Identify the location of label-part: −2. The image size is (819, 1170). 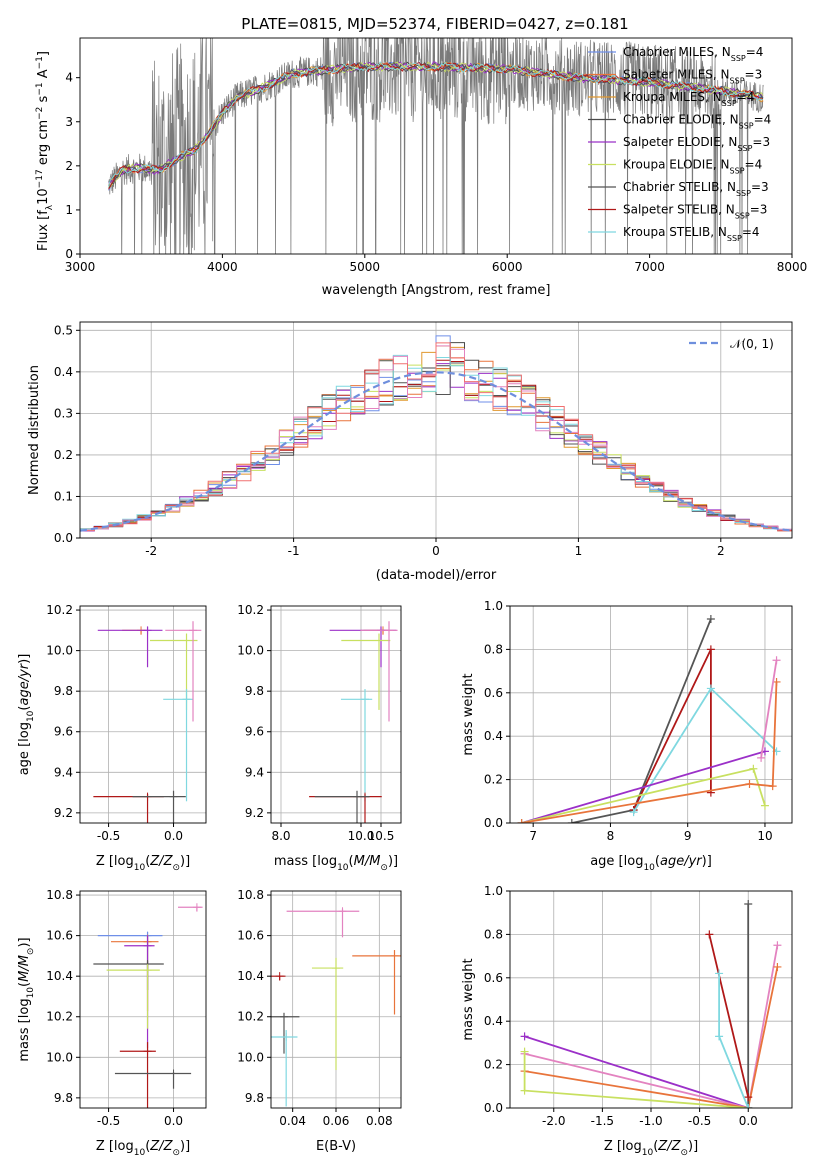
(40, 113).